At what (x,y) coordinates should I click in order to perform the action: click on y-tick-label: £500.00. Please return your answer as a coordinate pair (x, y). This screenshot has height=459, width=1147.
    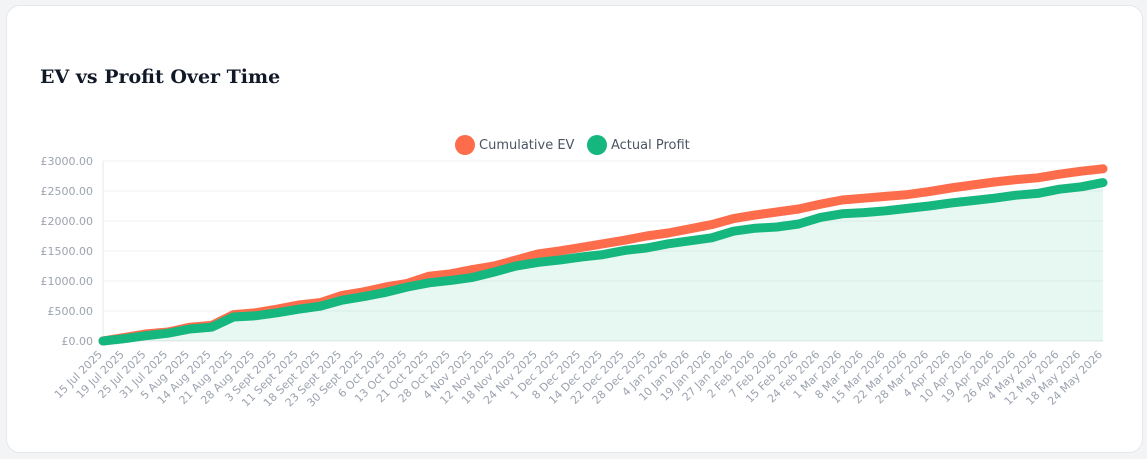
    Looking at the image, I should click on (71, 311).